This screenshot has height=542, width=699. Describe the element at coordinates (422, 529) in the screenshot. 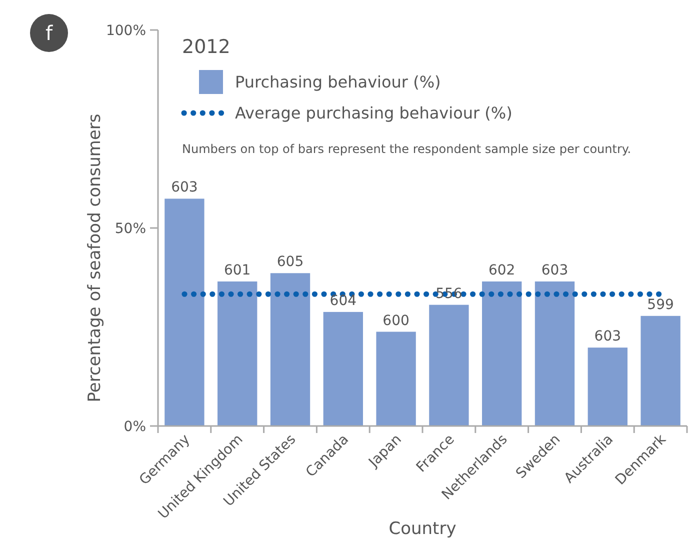

I see `x-axis-title: Country` at that location.